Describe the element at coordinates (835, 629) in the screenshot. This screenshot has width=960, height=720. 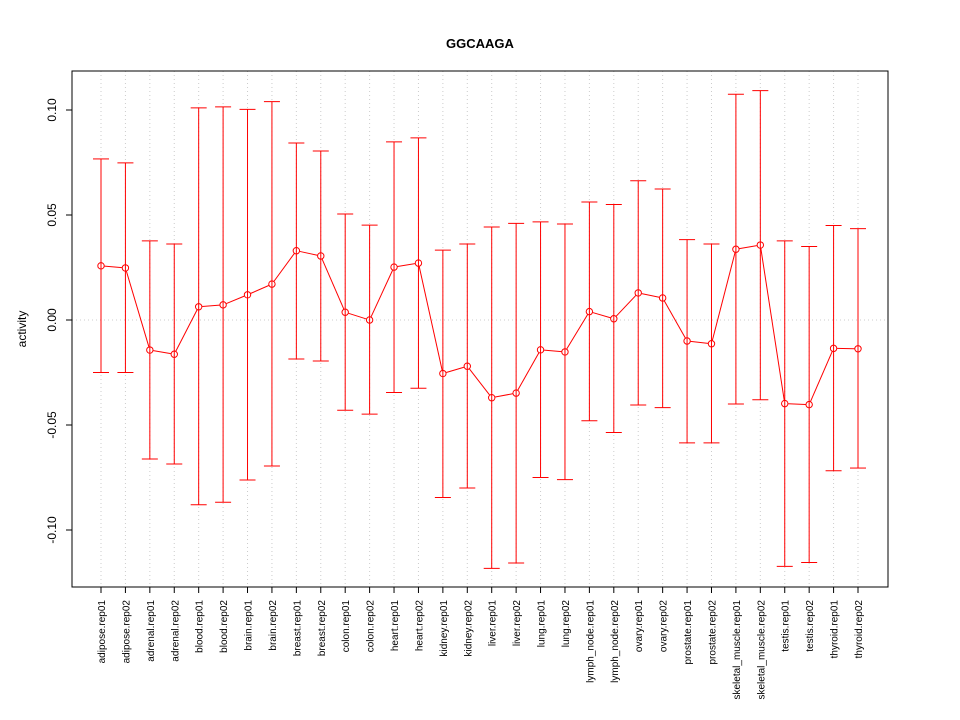
I see `x-tick-label: thyroid.rep01` at that location.